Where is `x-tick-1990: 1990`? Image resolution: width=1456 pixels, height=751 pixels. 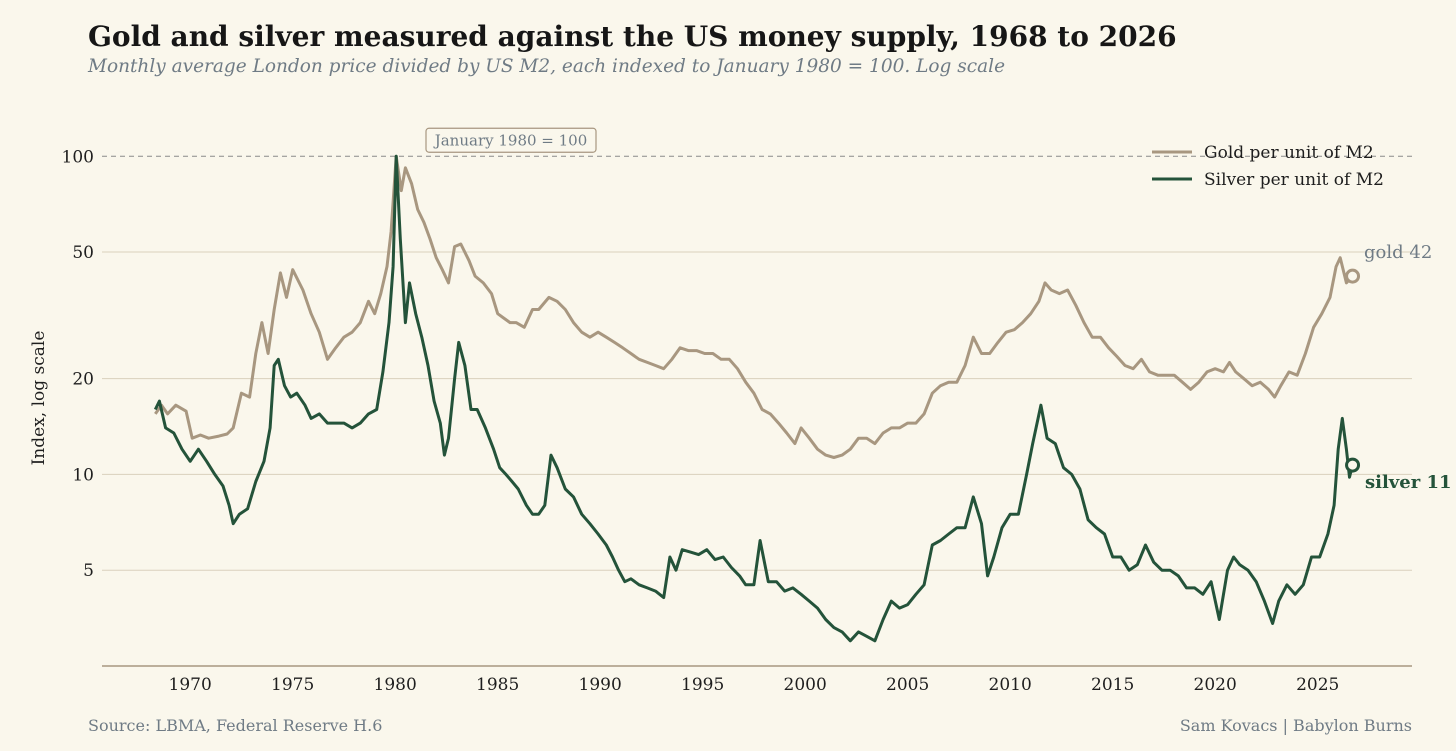
x-tick-1990: 1990 is located at coordinates (600, 685).